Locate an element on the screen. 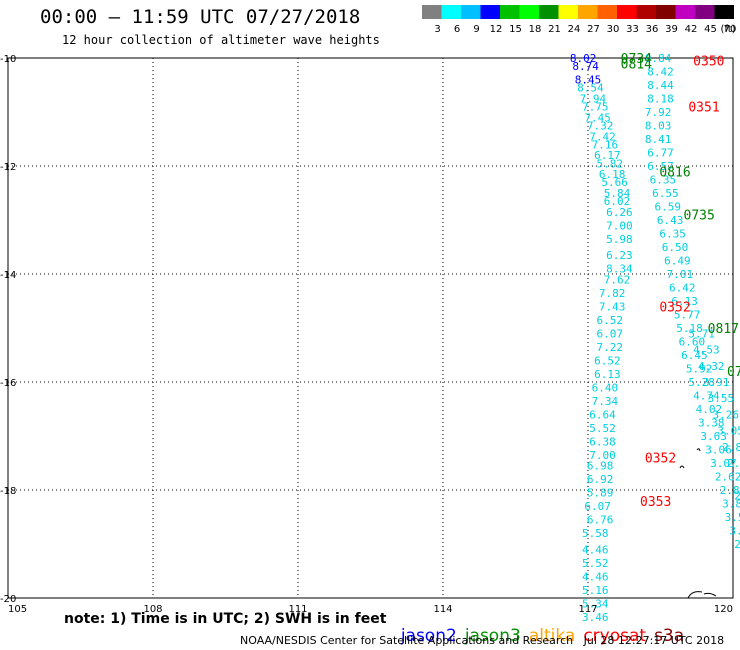 The height and width of the screenshot is (650, 740). swh-value: 8.18 is located at coordinates (660, 99).